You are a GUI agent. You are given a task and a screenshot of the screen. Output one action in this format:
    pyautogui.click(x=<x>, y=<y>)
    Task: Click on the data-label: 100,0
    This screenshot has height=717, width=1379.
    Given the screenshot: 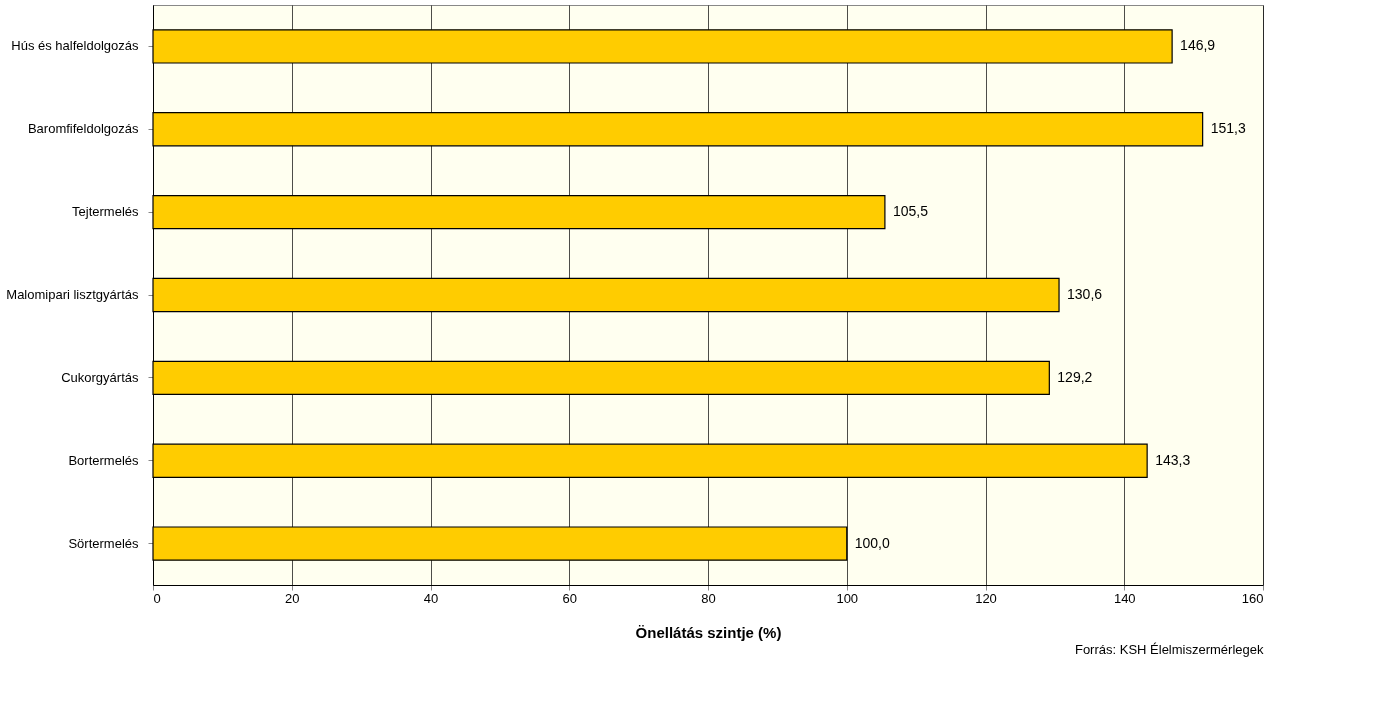 What is the action you would take?
    pyautogui.click(x=872, y=542)
    